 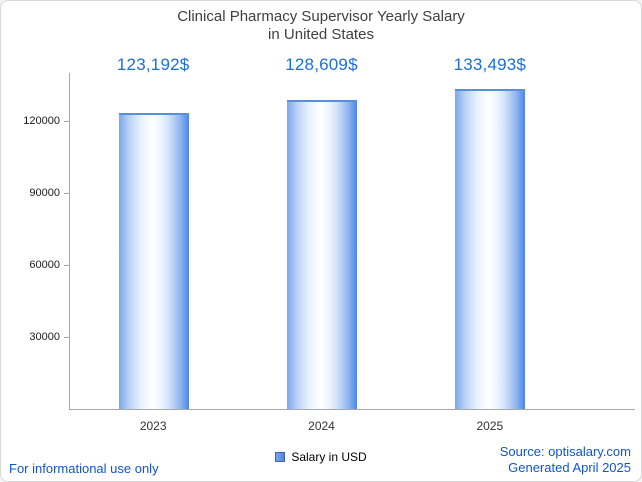 I want to click on bar-value-label: 133,493$, so click(x=490, y=64).